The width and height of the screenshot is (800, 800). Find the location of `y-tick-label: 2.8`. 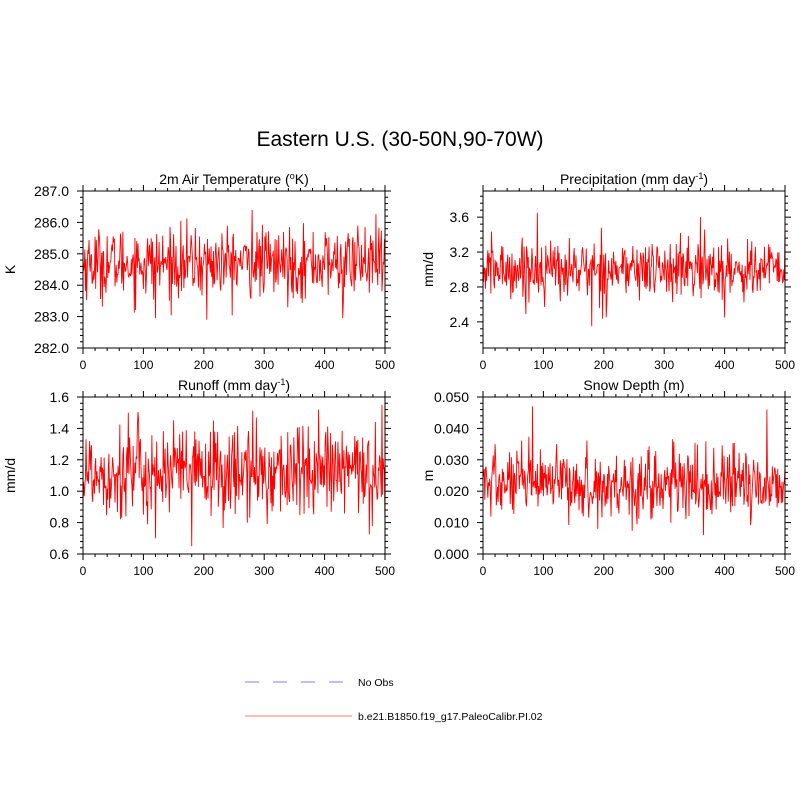

y-tick-label: 2.8 is located at coordinates (460, 287).